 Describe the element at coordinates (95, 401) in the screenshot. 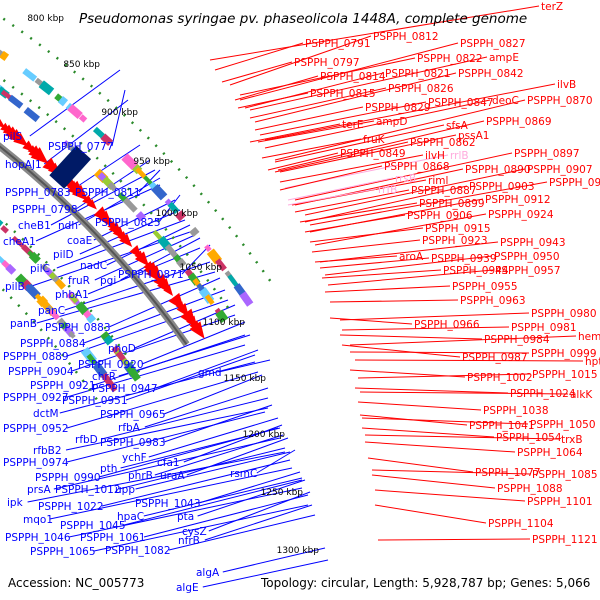

I see `gene-label: PSPPH_0951` at that location.